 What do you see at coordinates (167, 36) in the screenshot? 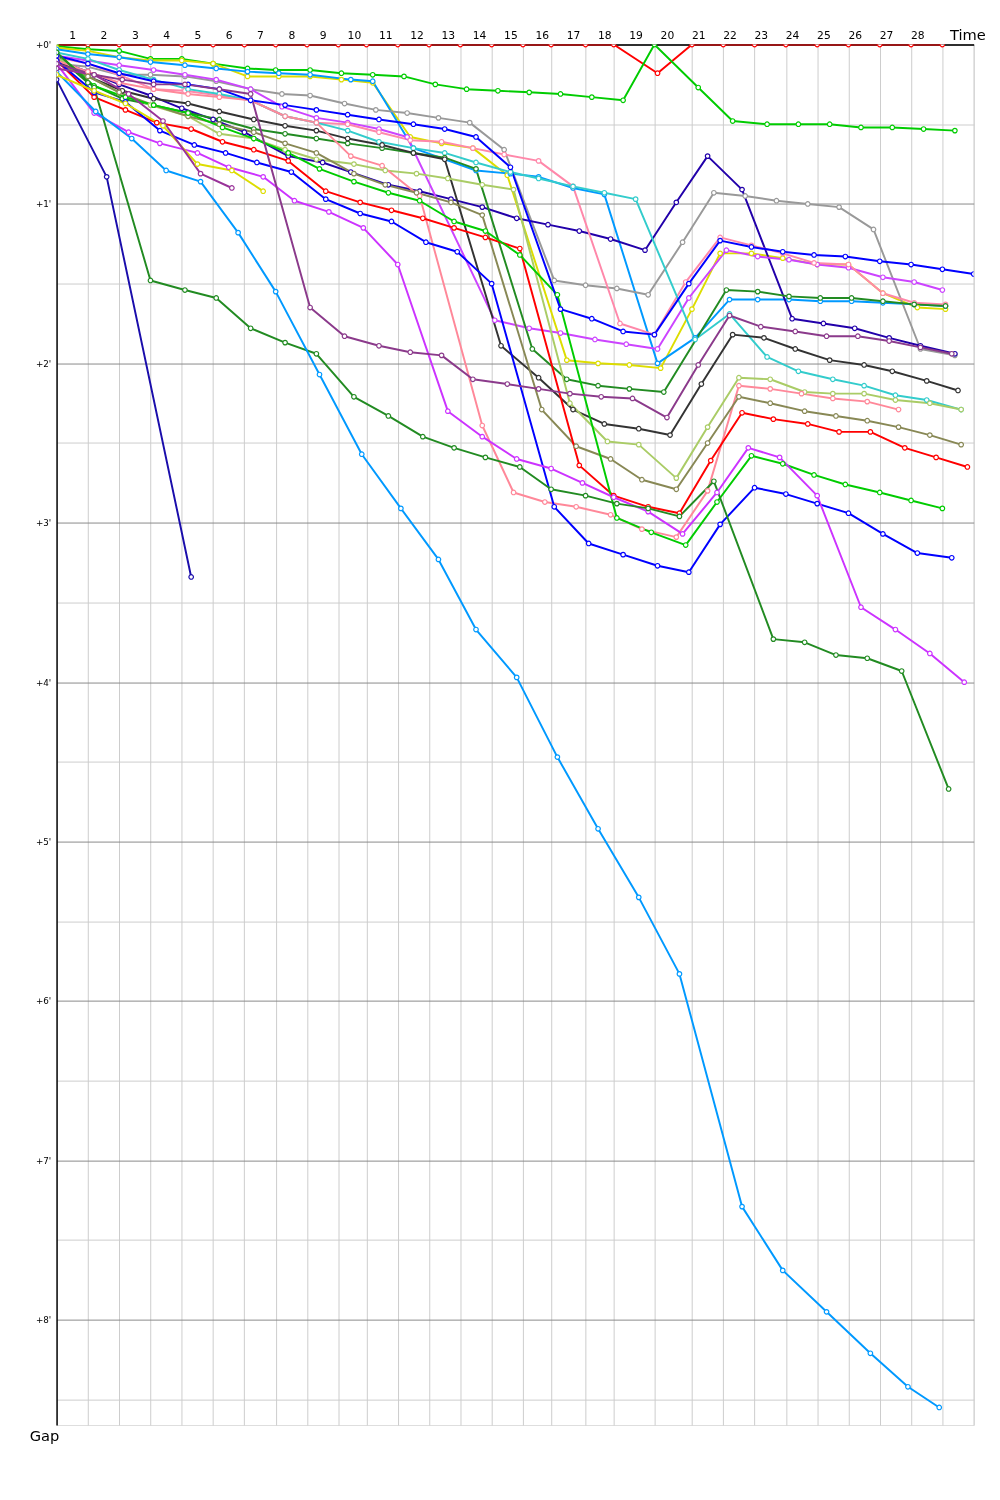
I see `x-tick-label: 4` at bounding box center [167, 36].